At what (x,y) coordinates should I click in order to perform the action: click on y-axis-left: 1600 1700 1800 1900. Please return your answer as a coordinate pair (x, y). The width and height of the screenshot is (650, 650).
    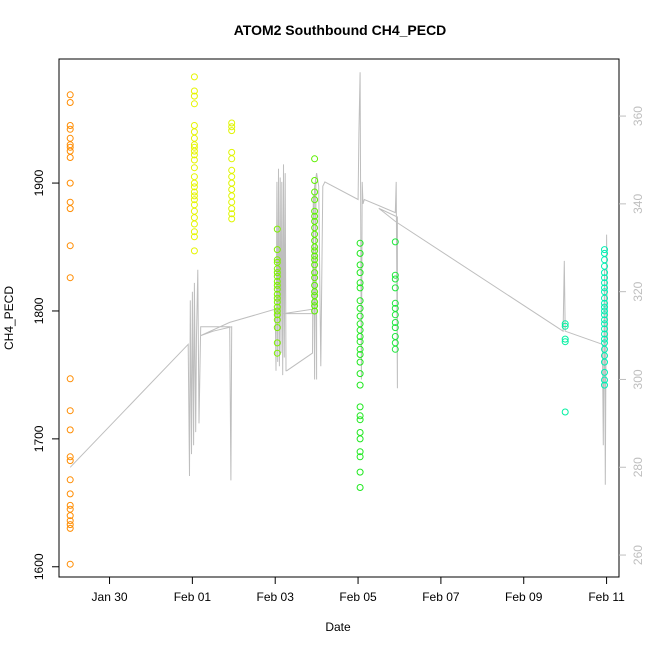
    Looking at the image, I should click on (45, 374).